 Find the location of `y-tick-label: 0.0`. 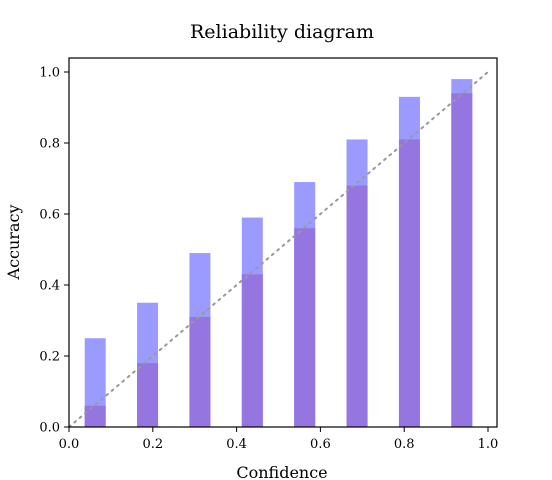

y-tick-label: 0.0 is located at coordinates (49, 428).